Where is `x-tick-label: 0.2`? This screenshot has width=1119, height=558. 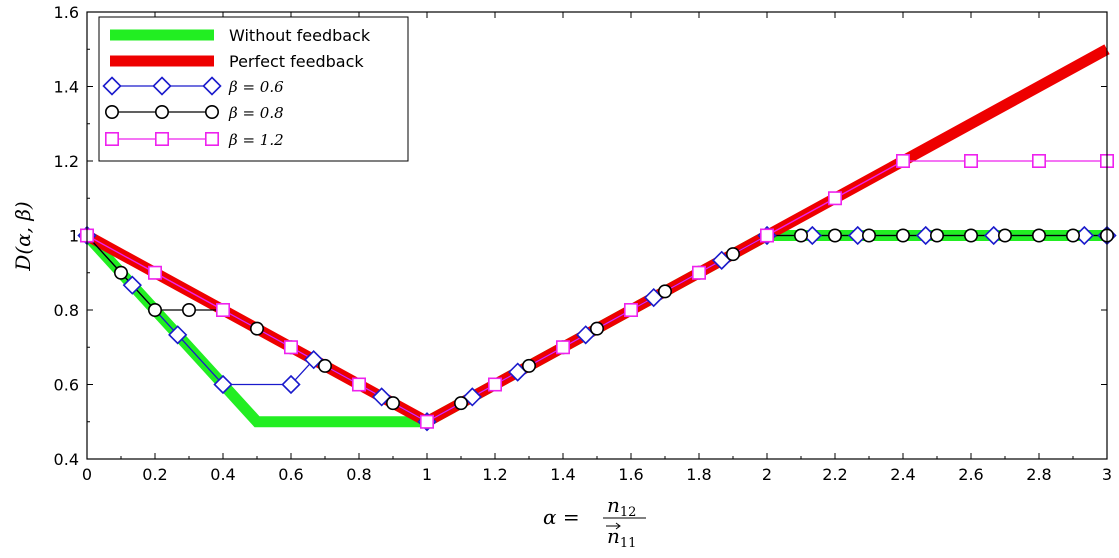
x-tick-label: 0.2 is located at coordinates (154, 474).